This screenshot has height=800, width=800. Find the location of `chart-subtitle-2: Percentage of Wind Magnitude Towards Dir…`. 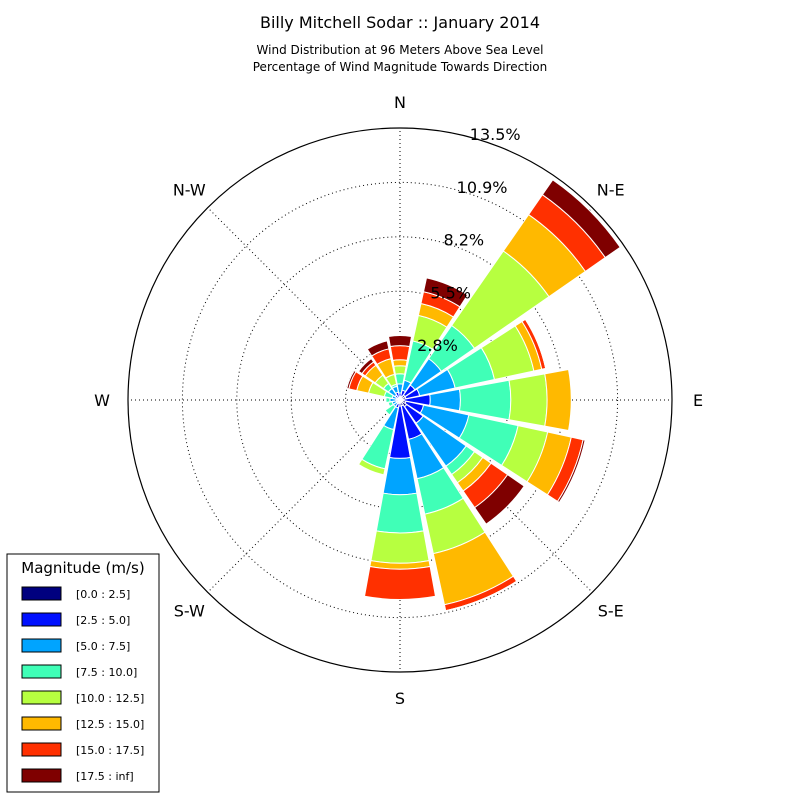

chart-subtitle-2: Percentage of Wind Magnitude Towards Dir… is located at coordinates (400, 67).